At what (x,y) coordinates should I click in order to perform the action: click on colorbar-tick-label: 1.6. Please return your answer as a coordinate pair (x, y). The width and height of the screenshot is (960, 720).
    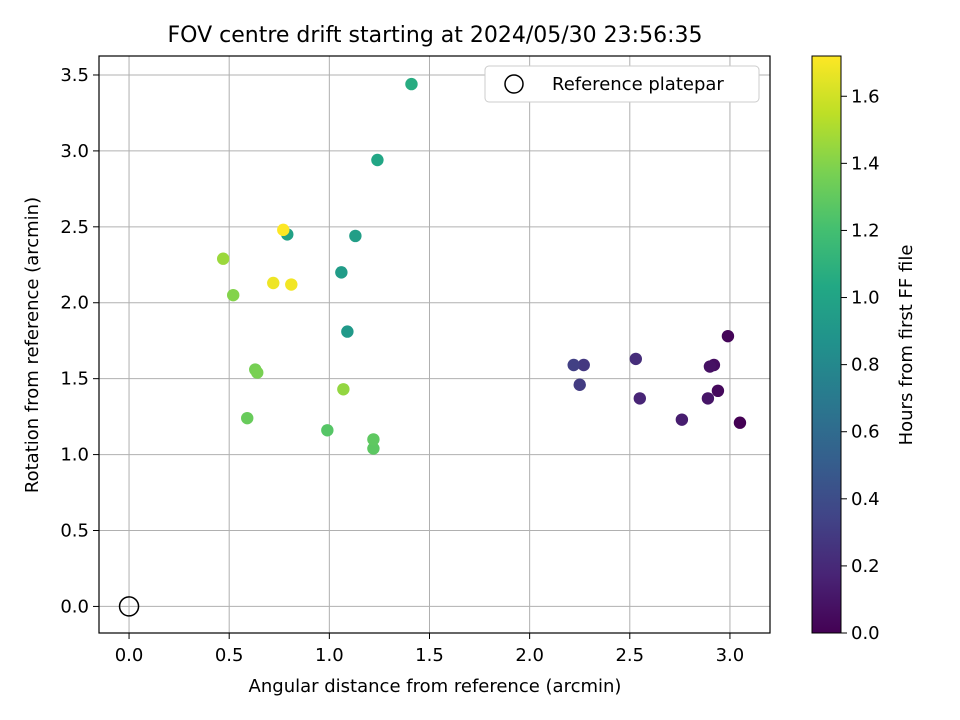
    Looking at the image, I should click on (865, 96).